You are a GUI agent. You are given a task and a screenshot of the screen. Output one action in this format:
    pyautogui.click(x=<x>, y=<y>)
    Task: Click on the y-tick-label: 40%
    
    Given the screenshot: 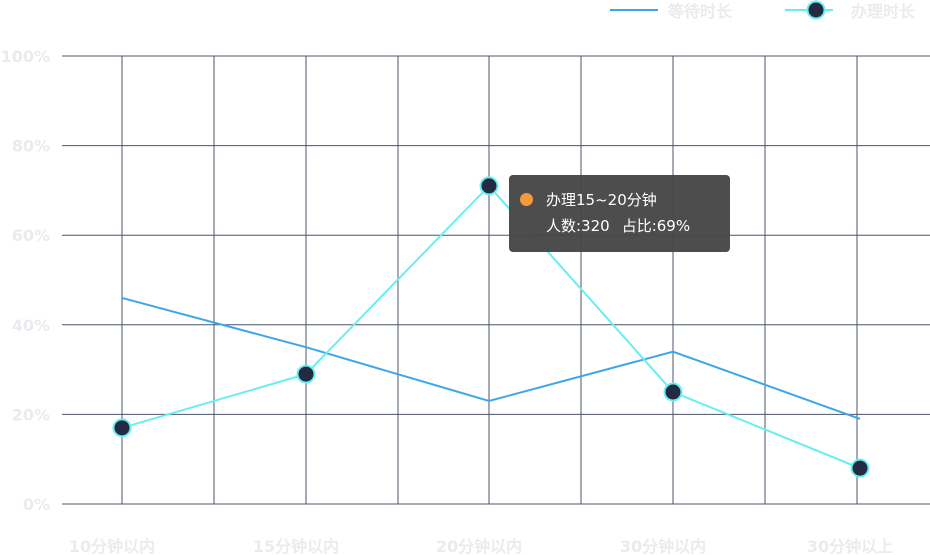 What is the action you would take?
    pyautogui.click(x=31, y=325)
    